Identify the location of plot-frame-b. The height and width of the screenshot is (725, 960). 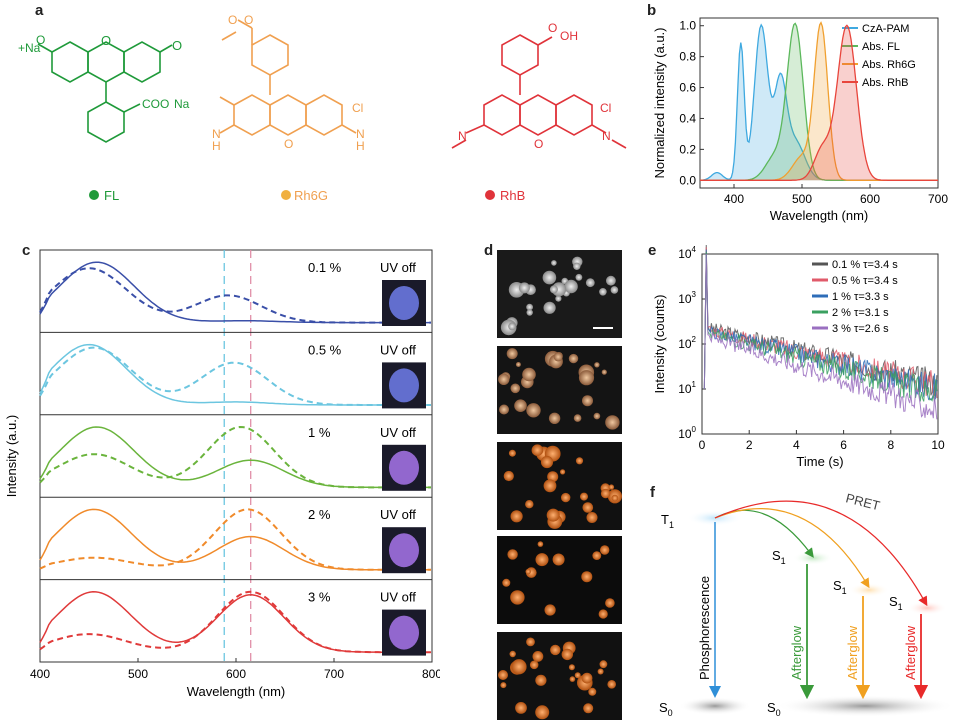
(819, 103).